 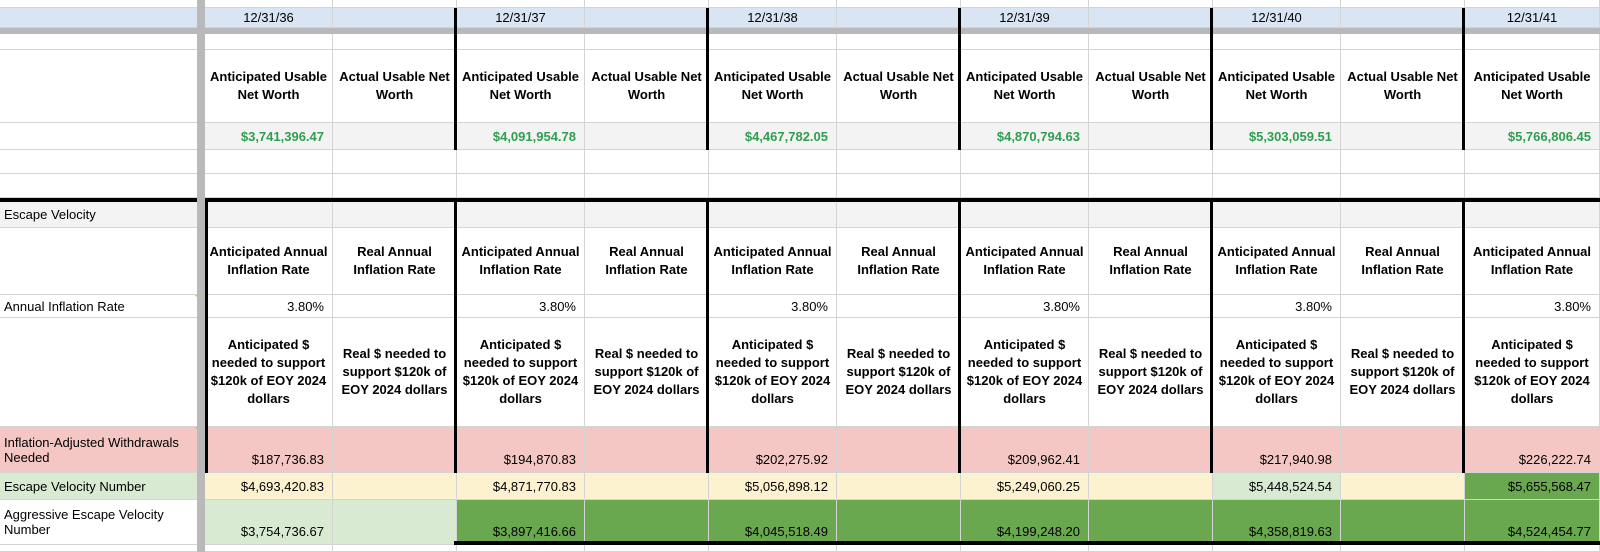 What do you see at coordinates (521, 18) in the screenshot?
I see `date-cell: 12/31/37` at bounding box center [521, 18].